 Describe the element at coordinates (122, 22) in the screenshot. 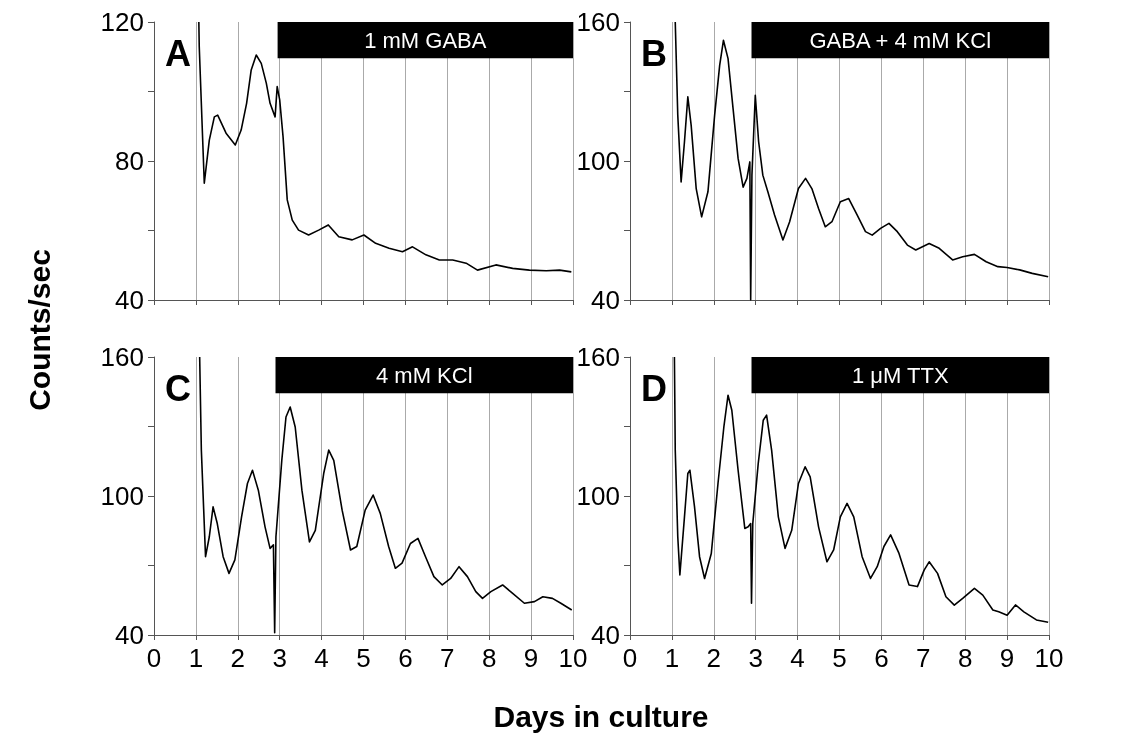

I see `y-tick-label: 120` at that location.